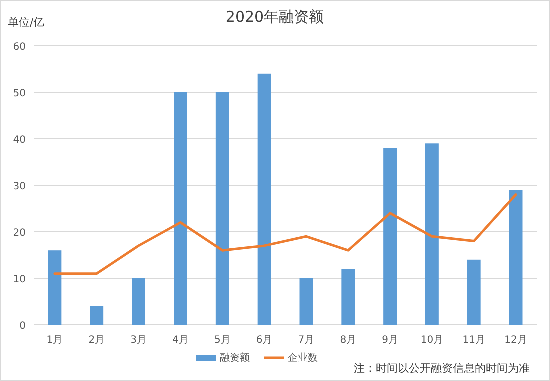  What do you see at coordinates (348, 340) in the screenshot?
I see `x-tick-label: 8月` at bounding box center [348, 340].